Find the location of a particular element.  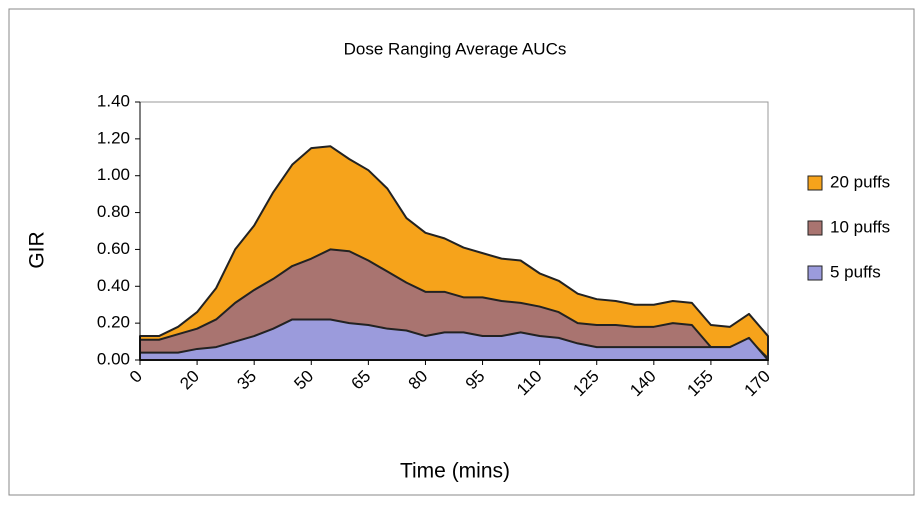

y-tick-label: 1.20 is located at coordinates (113, 137).